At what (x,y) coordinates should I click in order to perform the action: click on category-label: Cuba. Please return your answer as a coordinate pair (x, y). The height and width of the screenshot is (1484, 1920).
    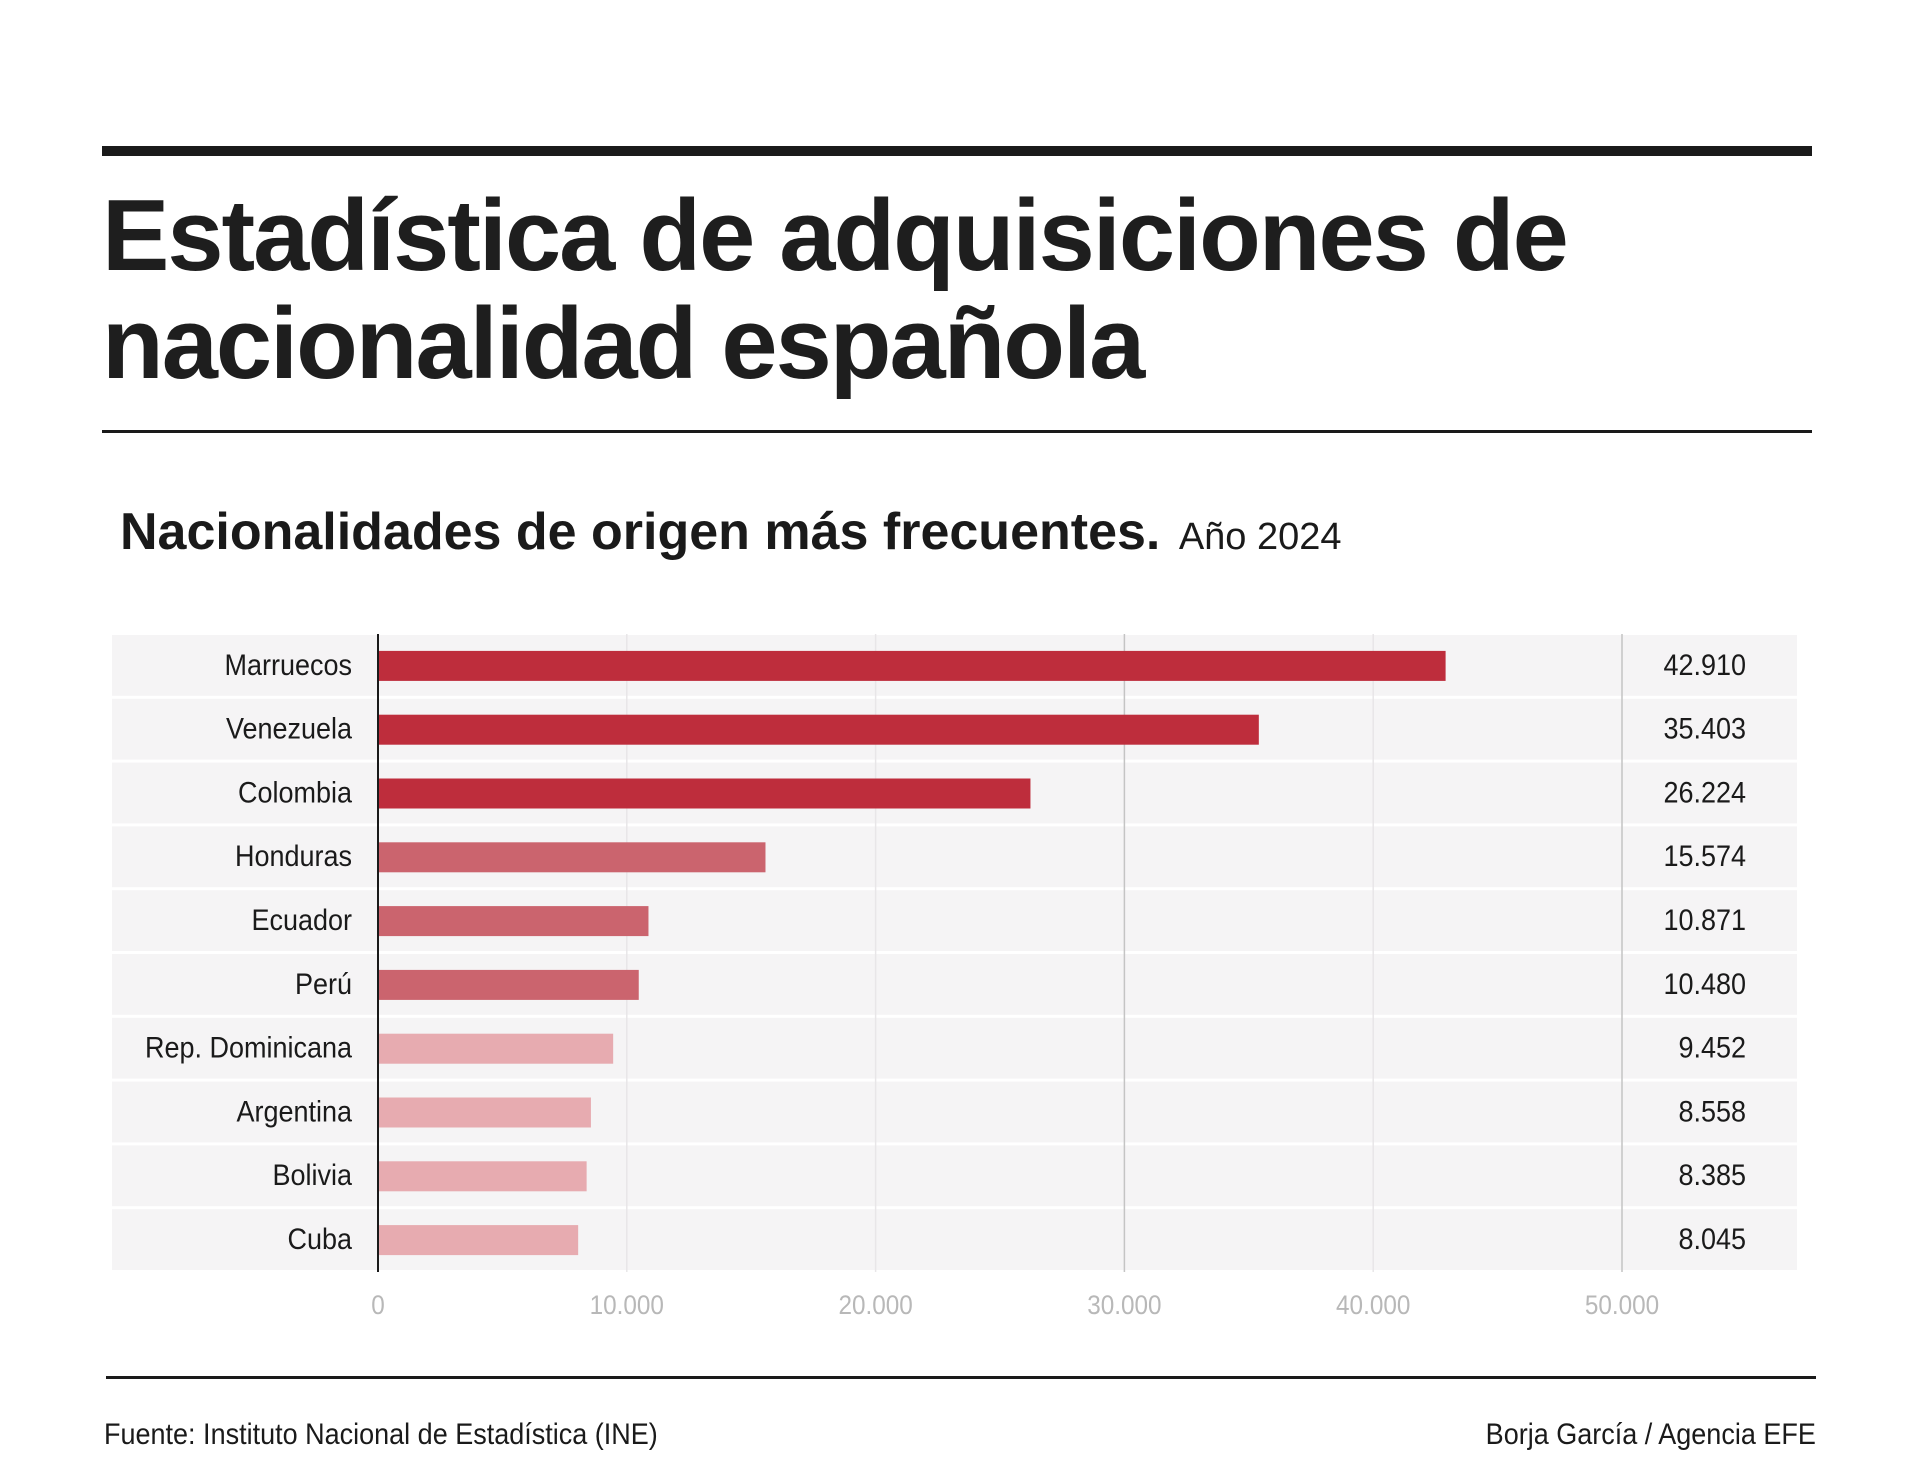
    Looking at the image, I should click on (320, 1240).